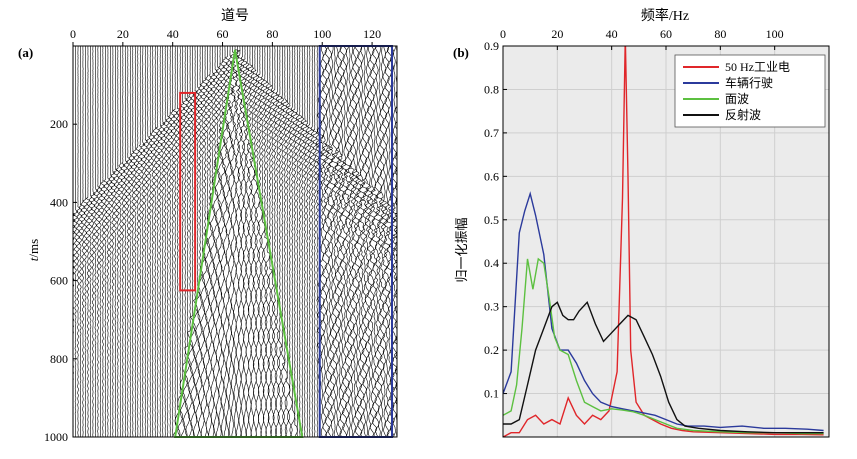 The height and width of the screenshot is (459, 857). I want to click on panel-a-y-axis-label-unit: /ms, so click(33, 248).